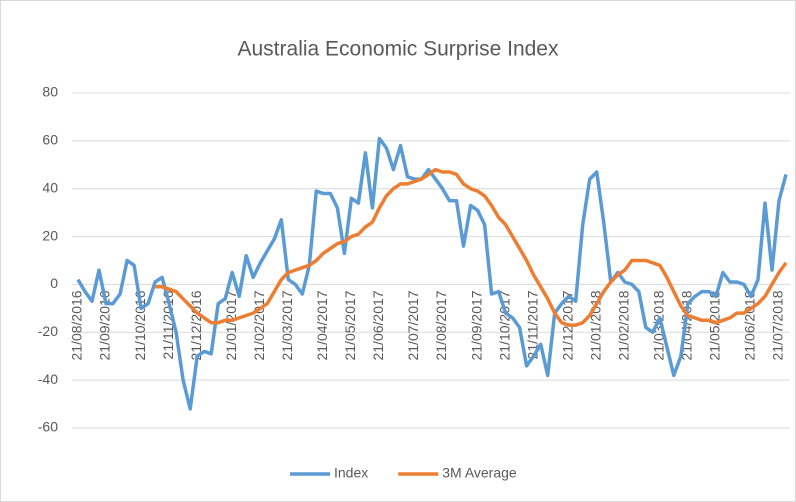  I want to click on y-tick-label: 40, so click(50, 187).